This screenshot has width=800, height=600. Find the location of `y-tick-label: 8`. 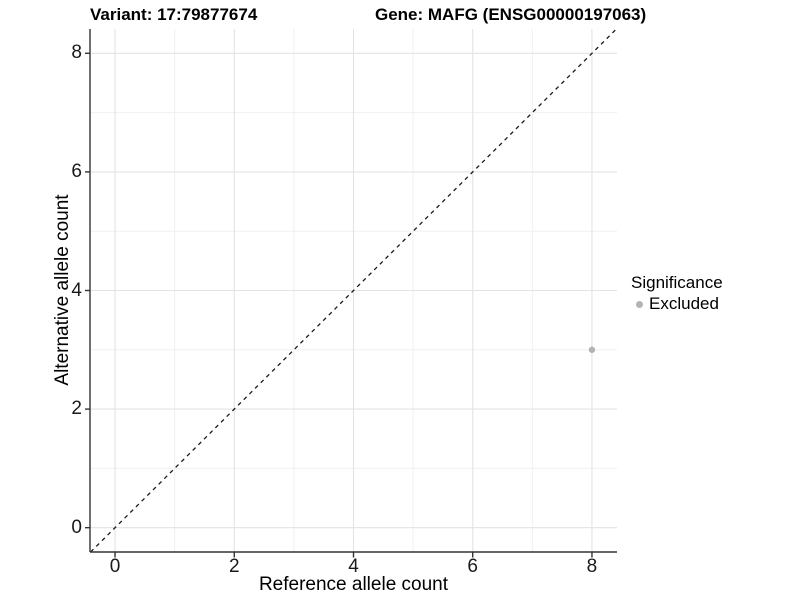

y-tick-label: 8 is located at coordinates (76, 53).